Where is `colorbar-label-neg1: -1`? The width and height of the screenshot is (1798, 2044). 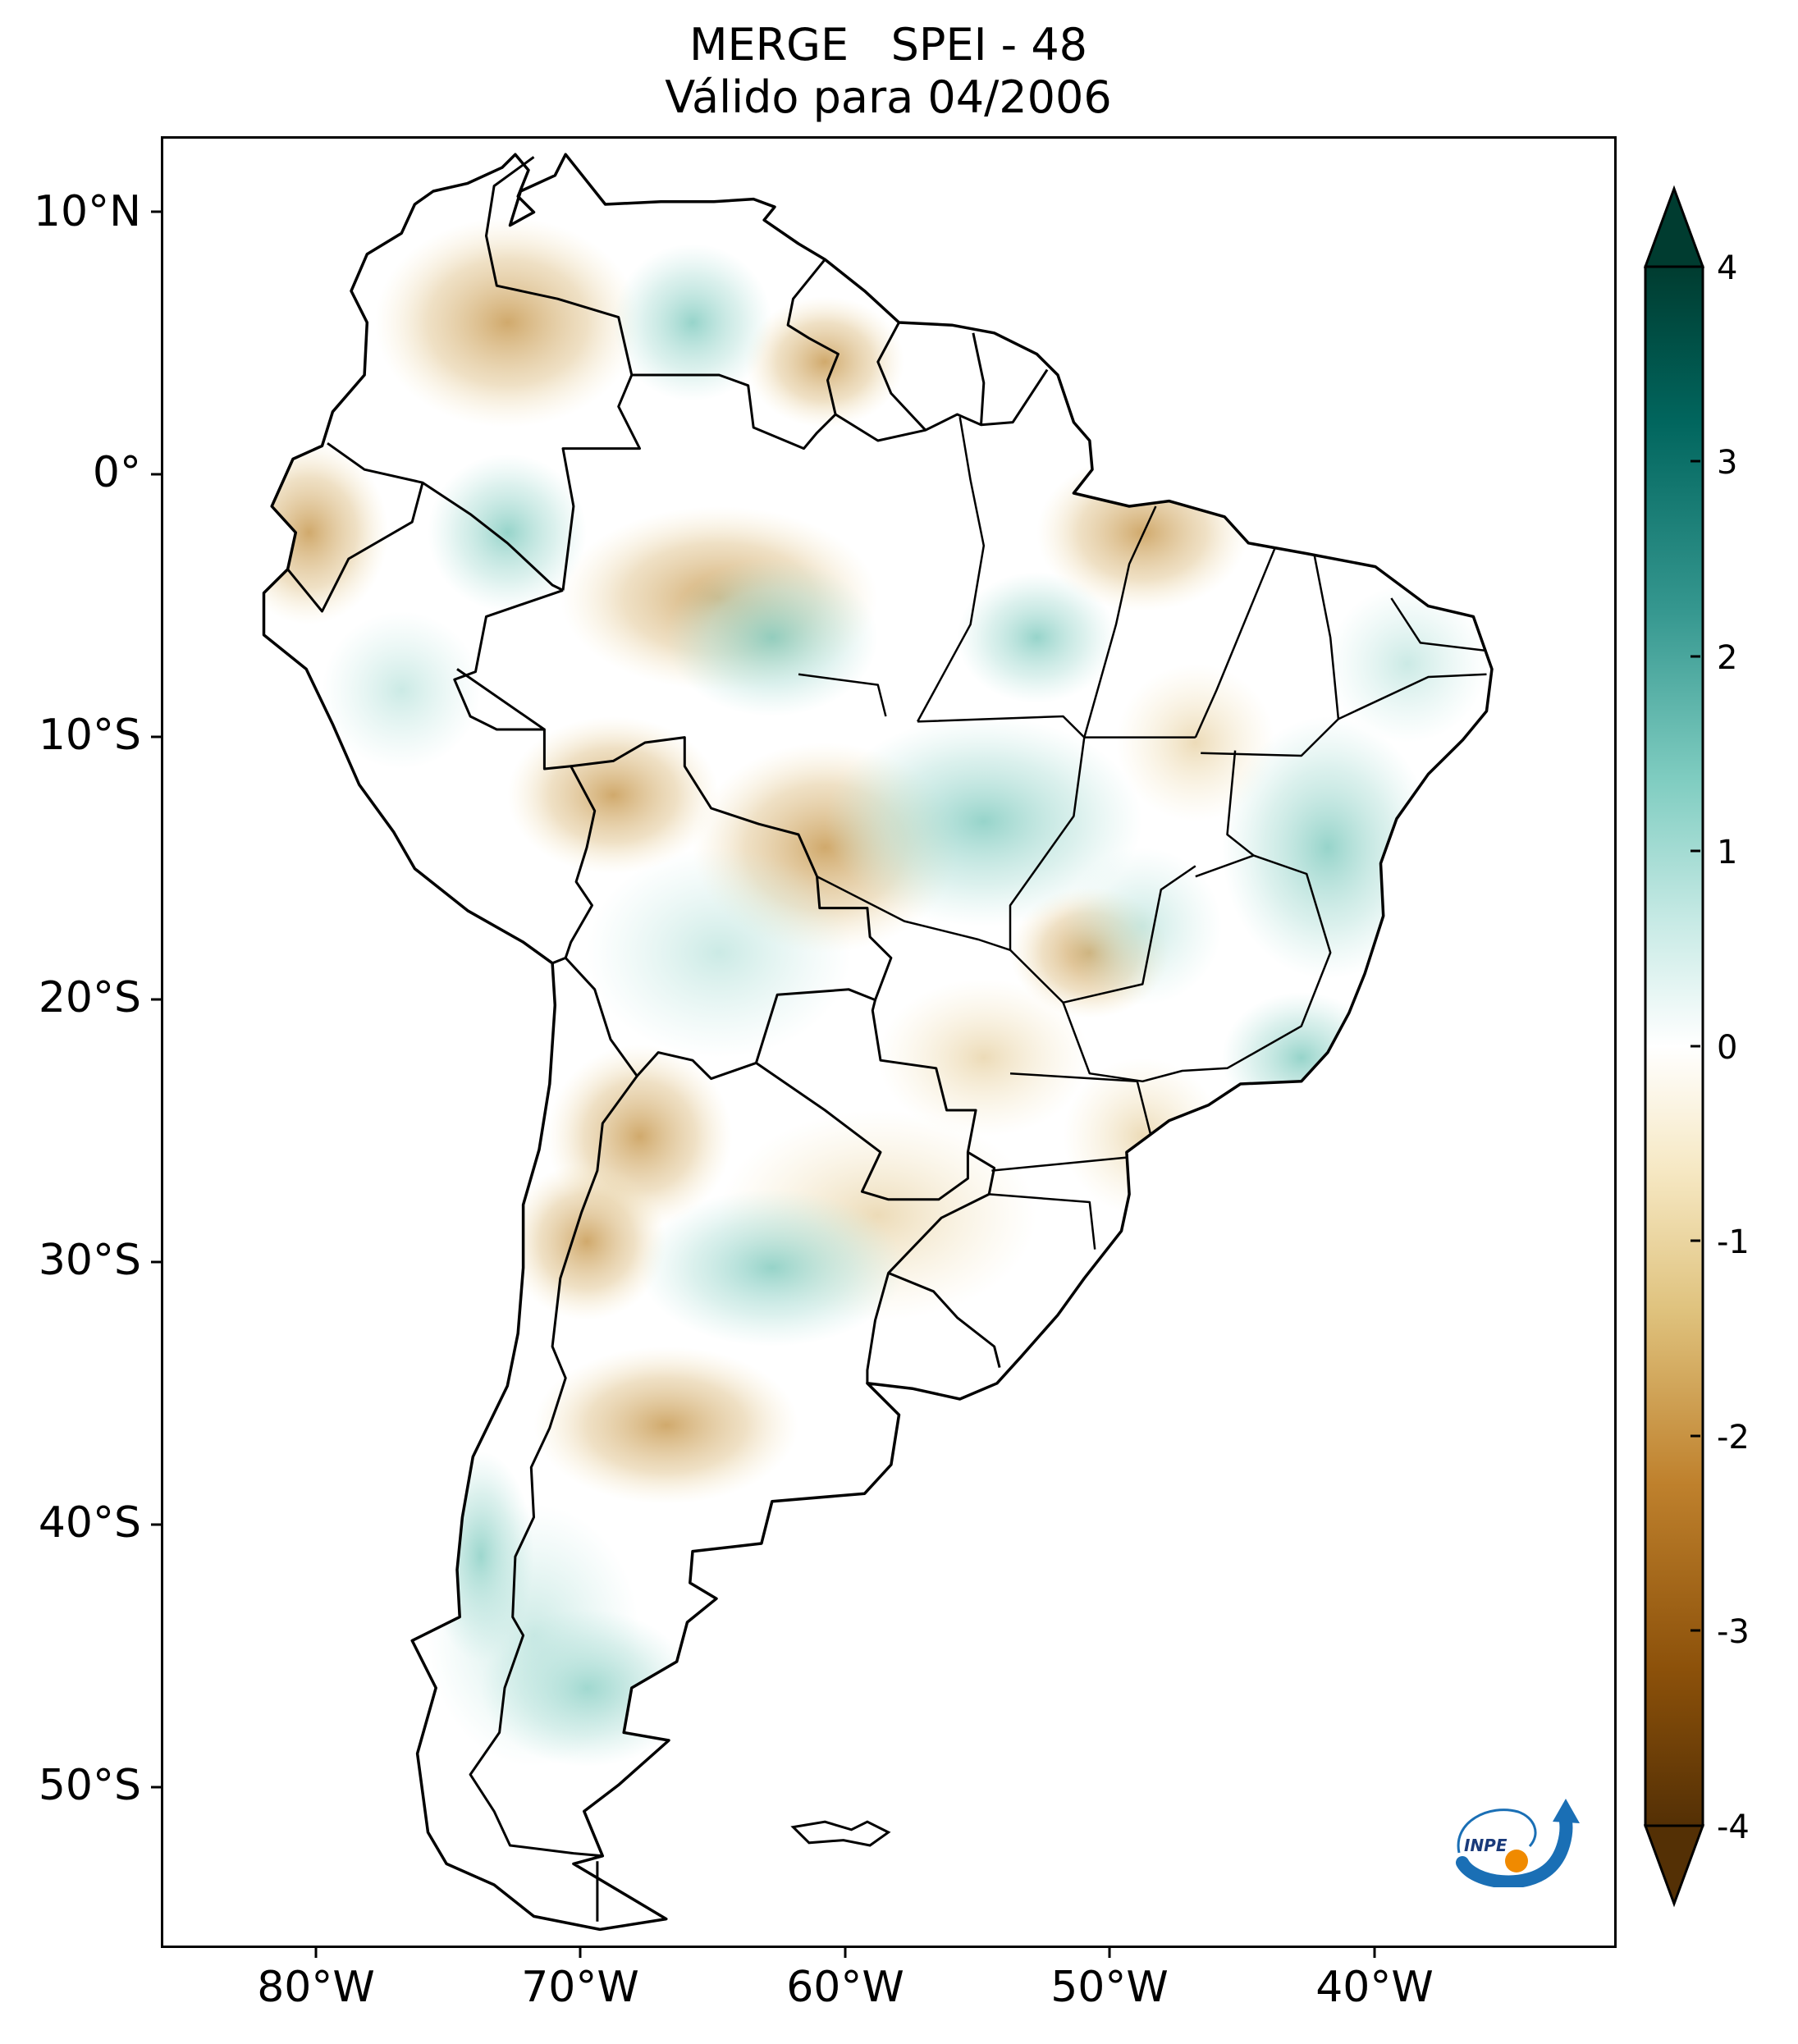 colorbar-label-neg1: -1 is located at coordinates (1733, 1242).